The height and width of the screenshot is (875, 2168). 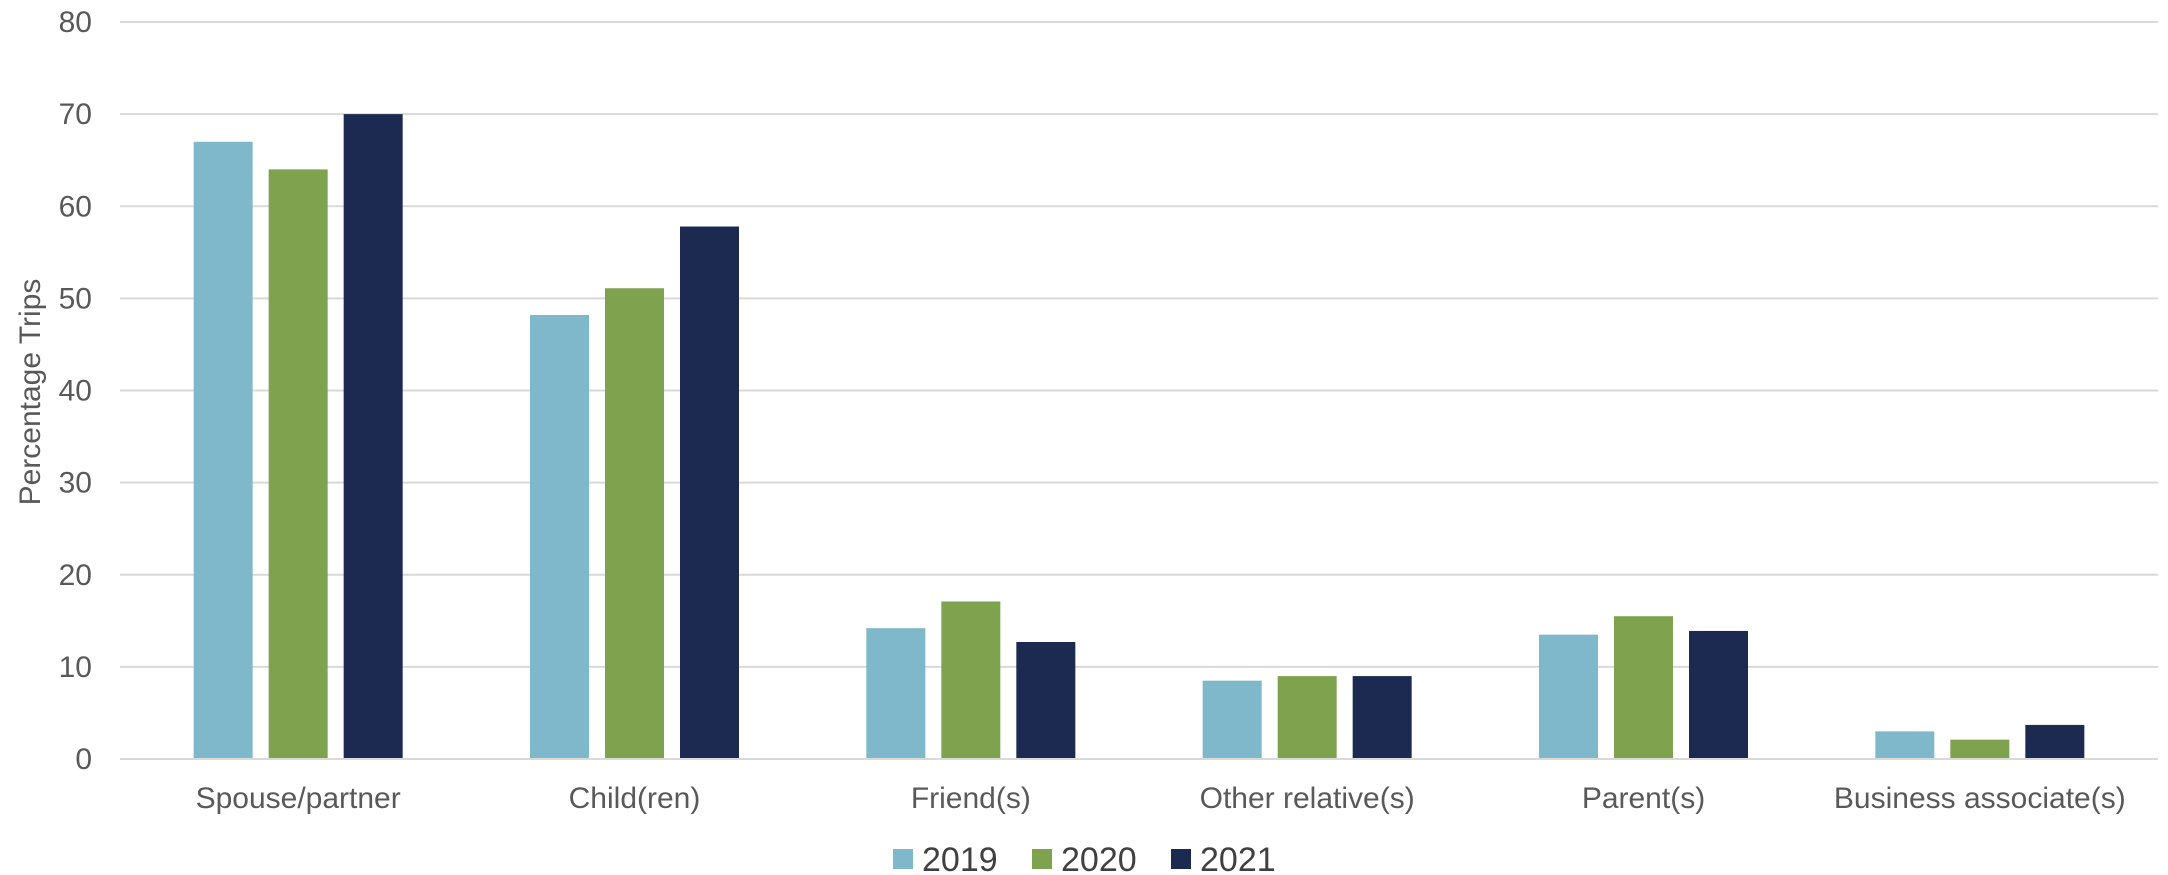 I want to click on x-category-label: Child(ren), so click(x=635, y=798).